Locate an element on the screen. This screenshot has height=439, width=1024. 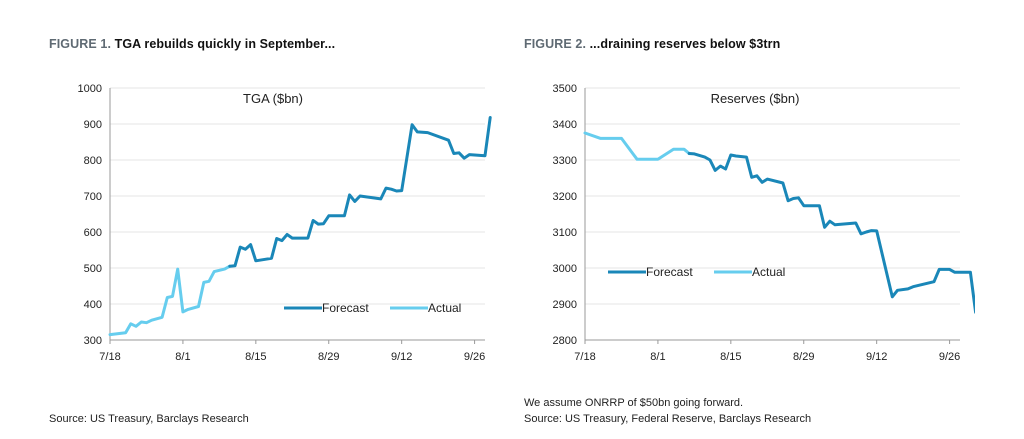
reserves-x-tick-label: 9/12 is located at coordinates (876, 357).